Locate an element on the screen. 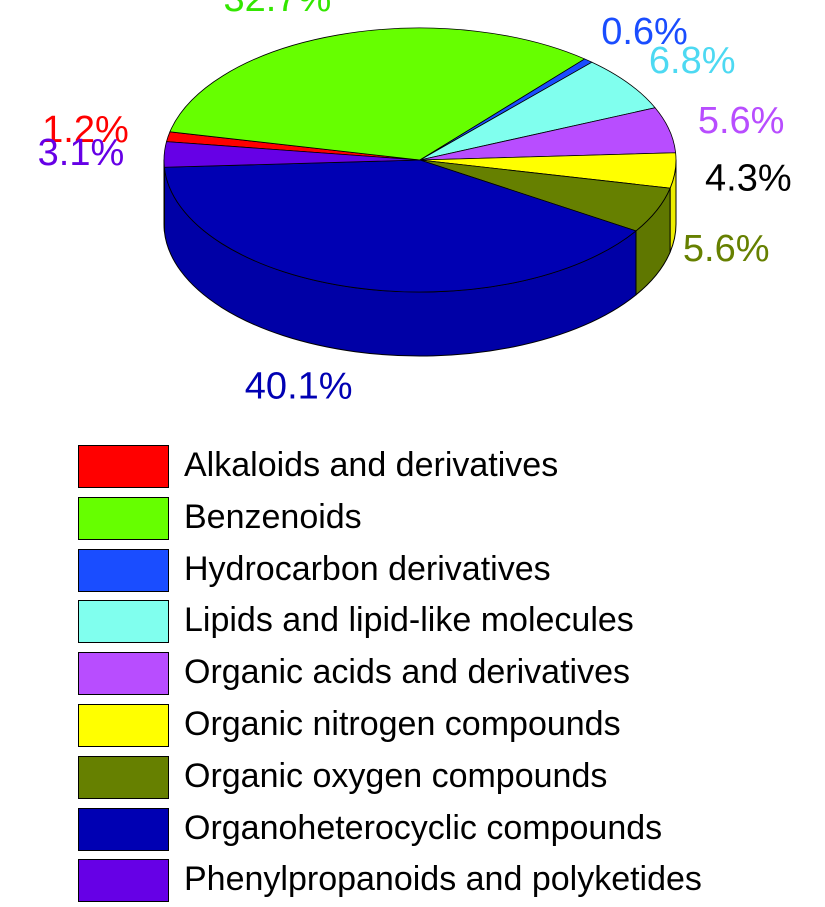 The width and height of the screenshot is (825, 907). legend-label: Organic nitrogen compounds is located at coordinates (402, 724).